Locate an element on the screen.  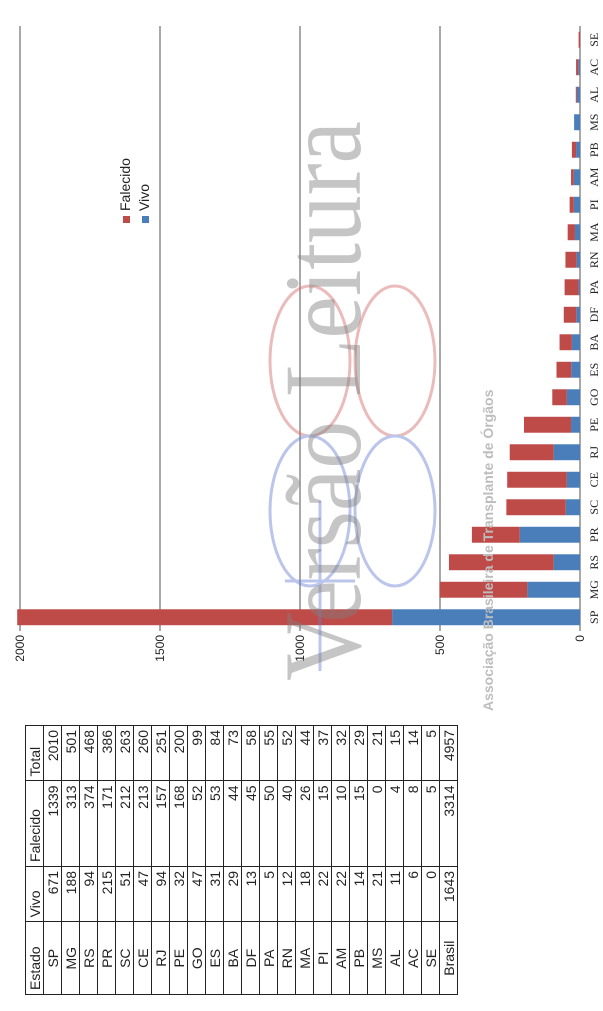
bar-vivo-pe is located at coordinates (575, 424).